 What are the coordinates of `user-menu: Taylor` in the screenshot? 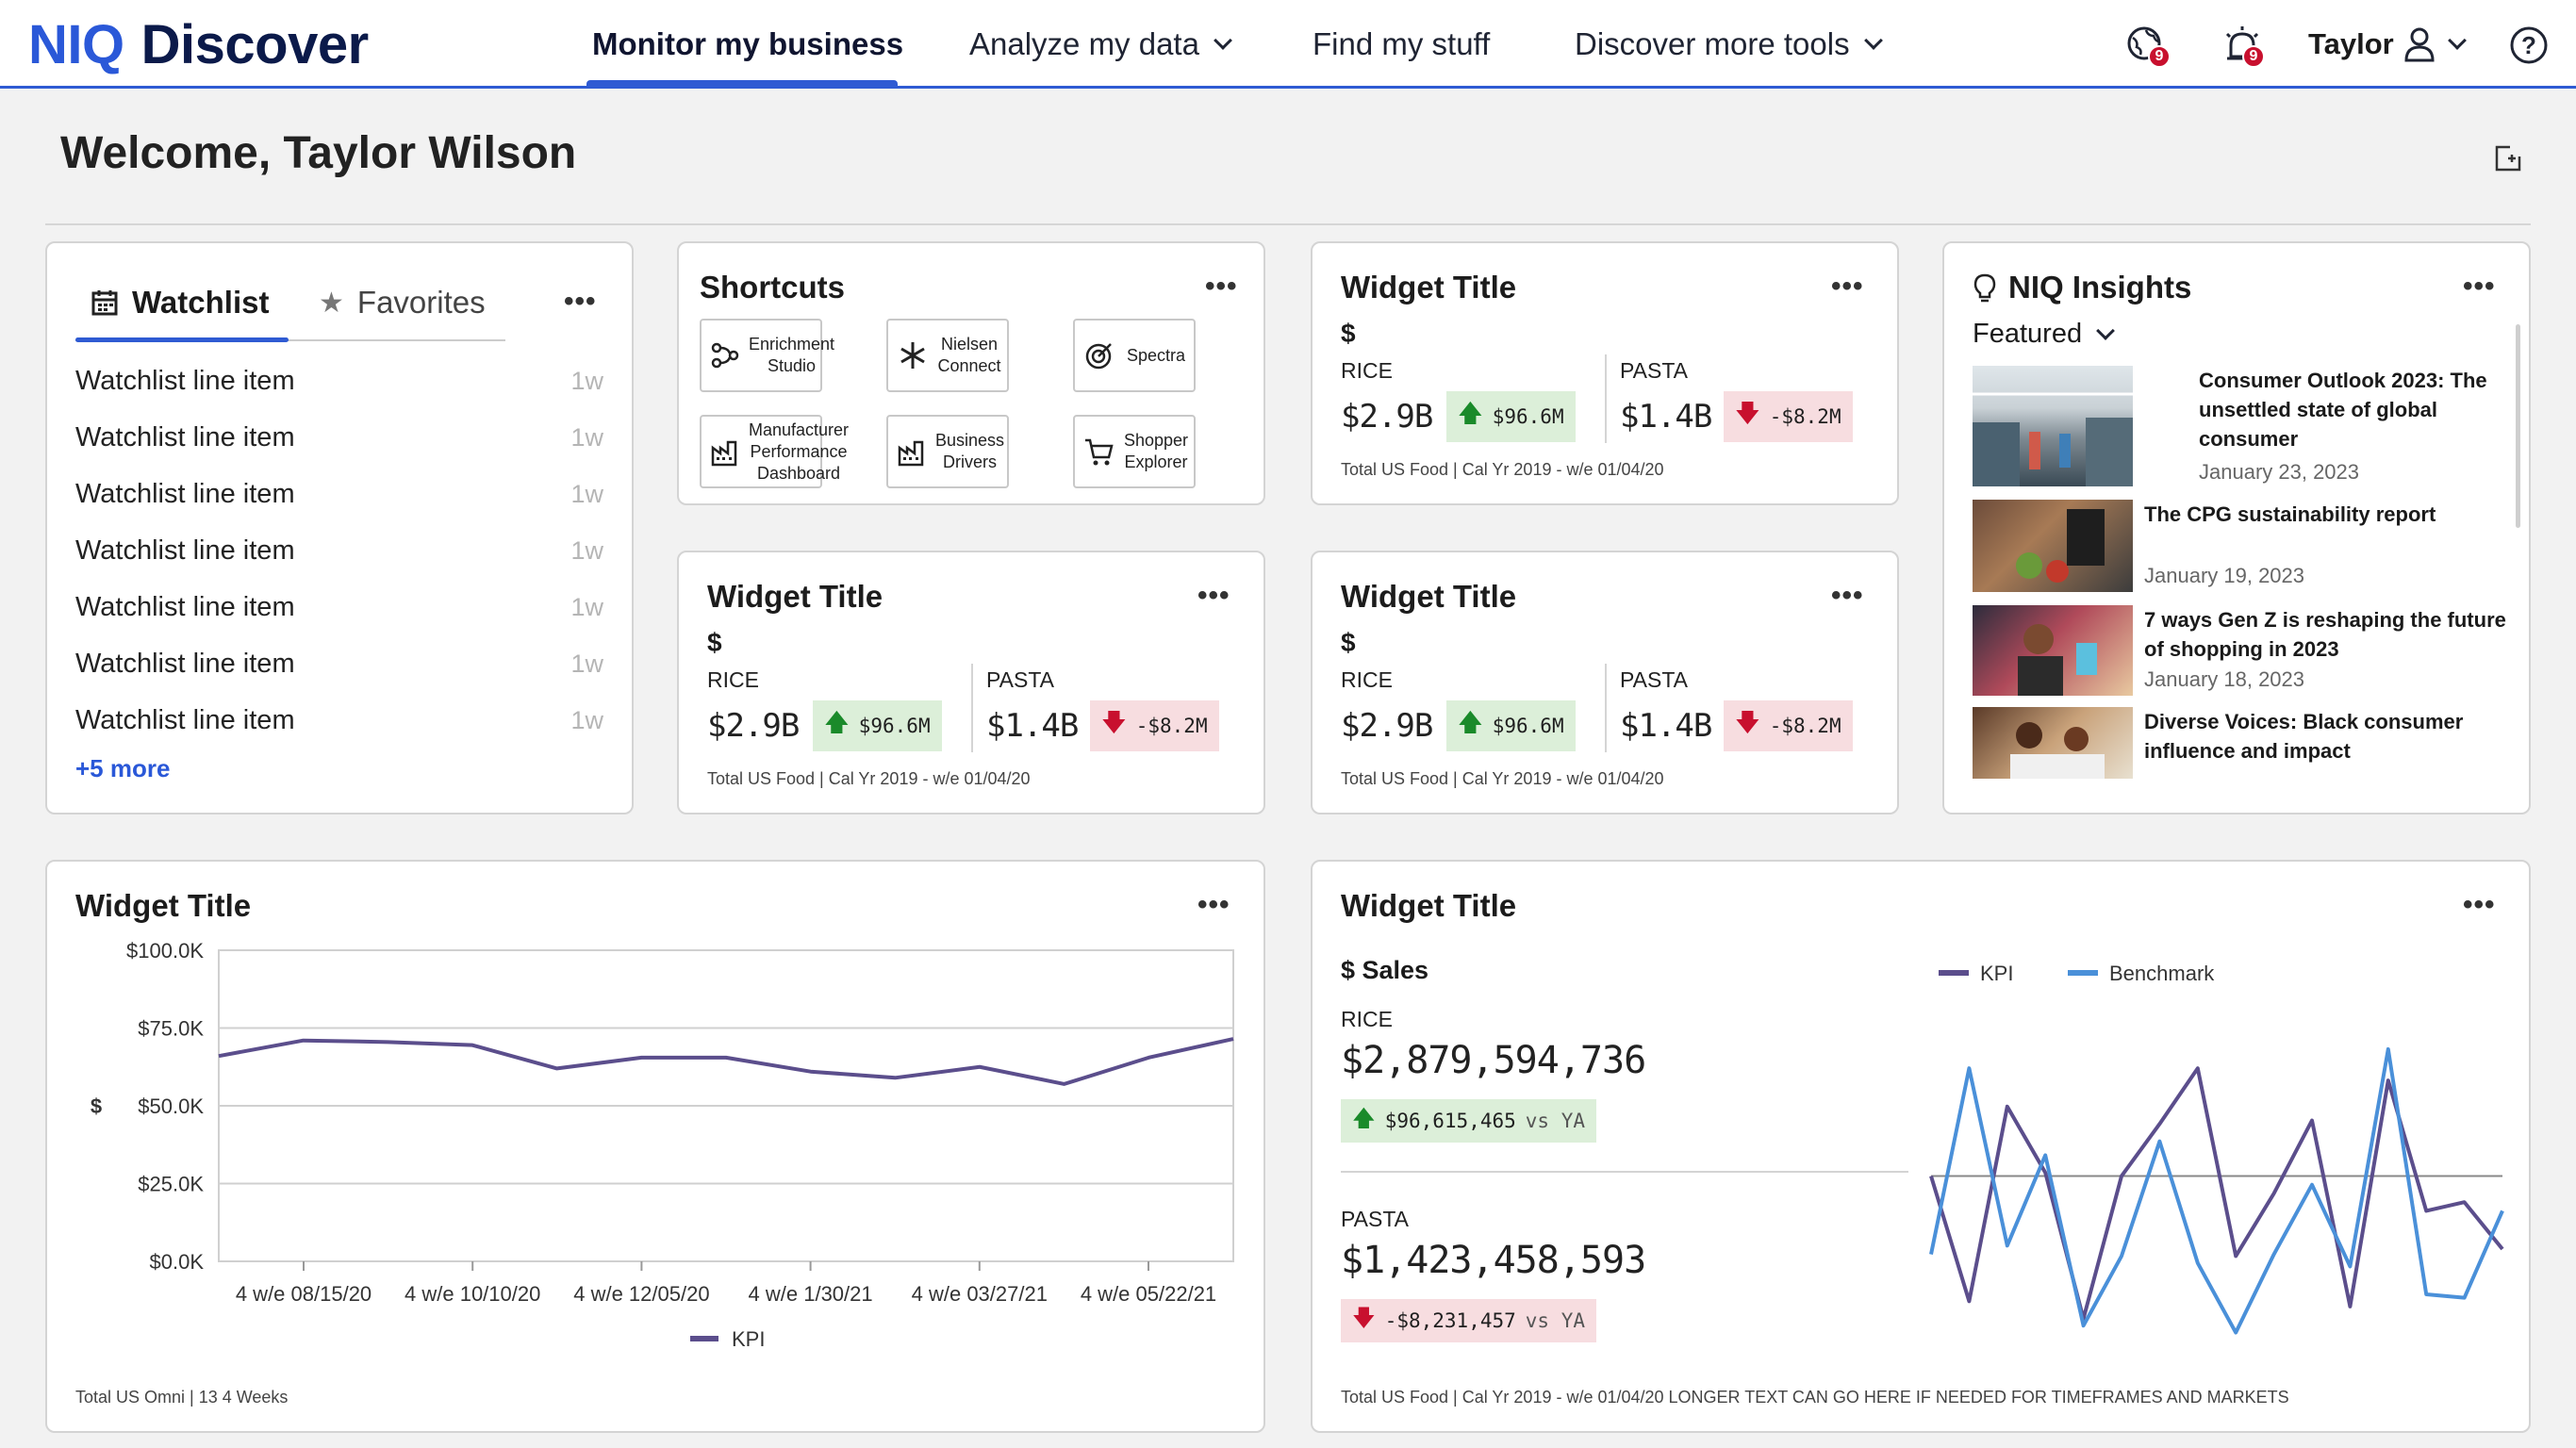 It's located at (2387, 44).